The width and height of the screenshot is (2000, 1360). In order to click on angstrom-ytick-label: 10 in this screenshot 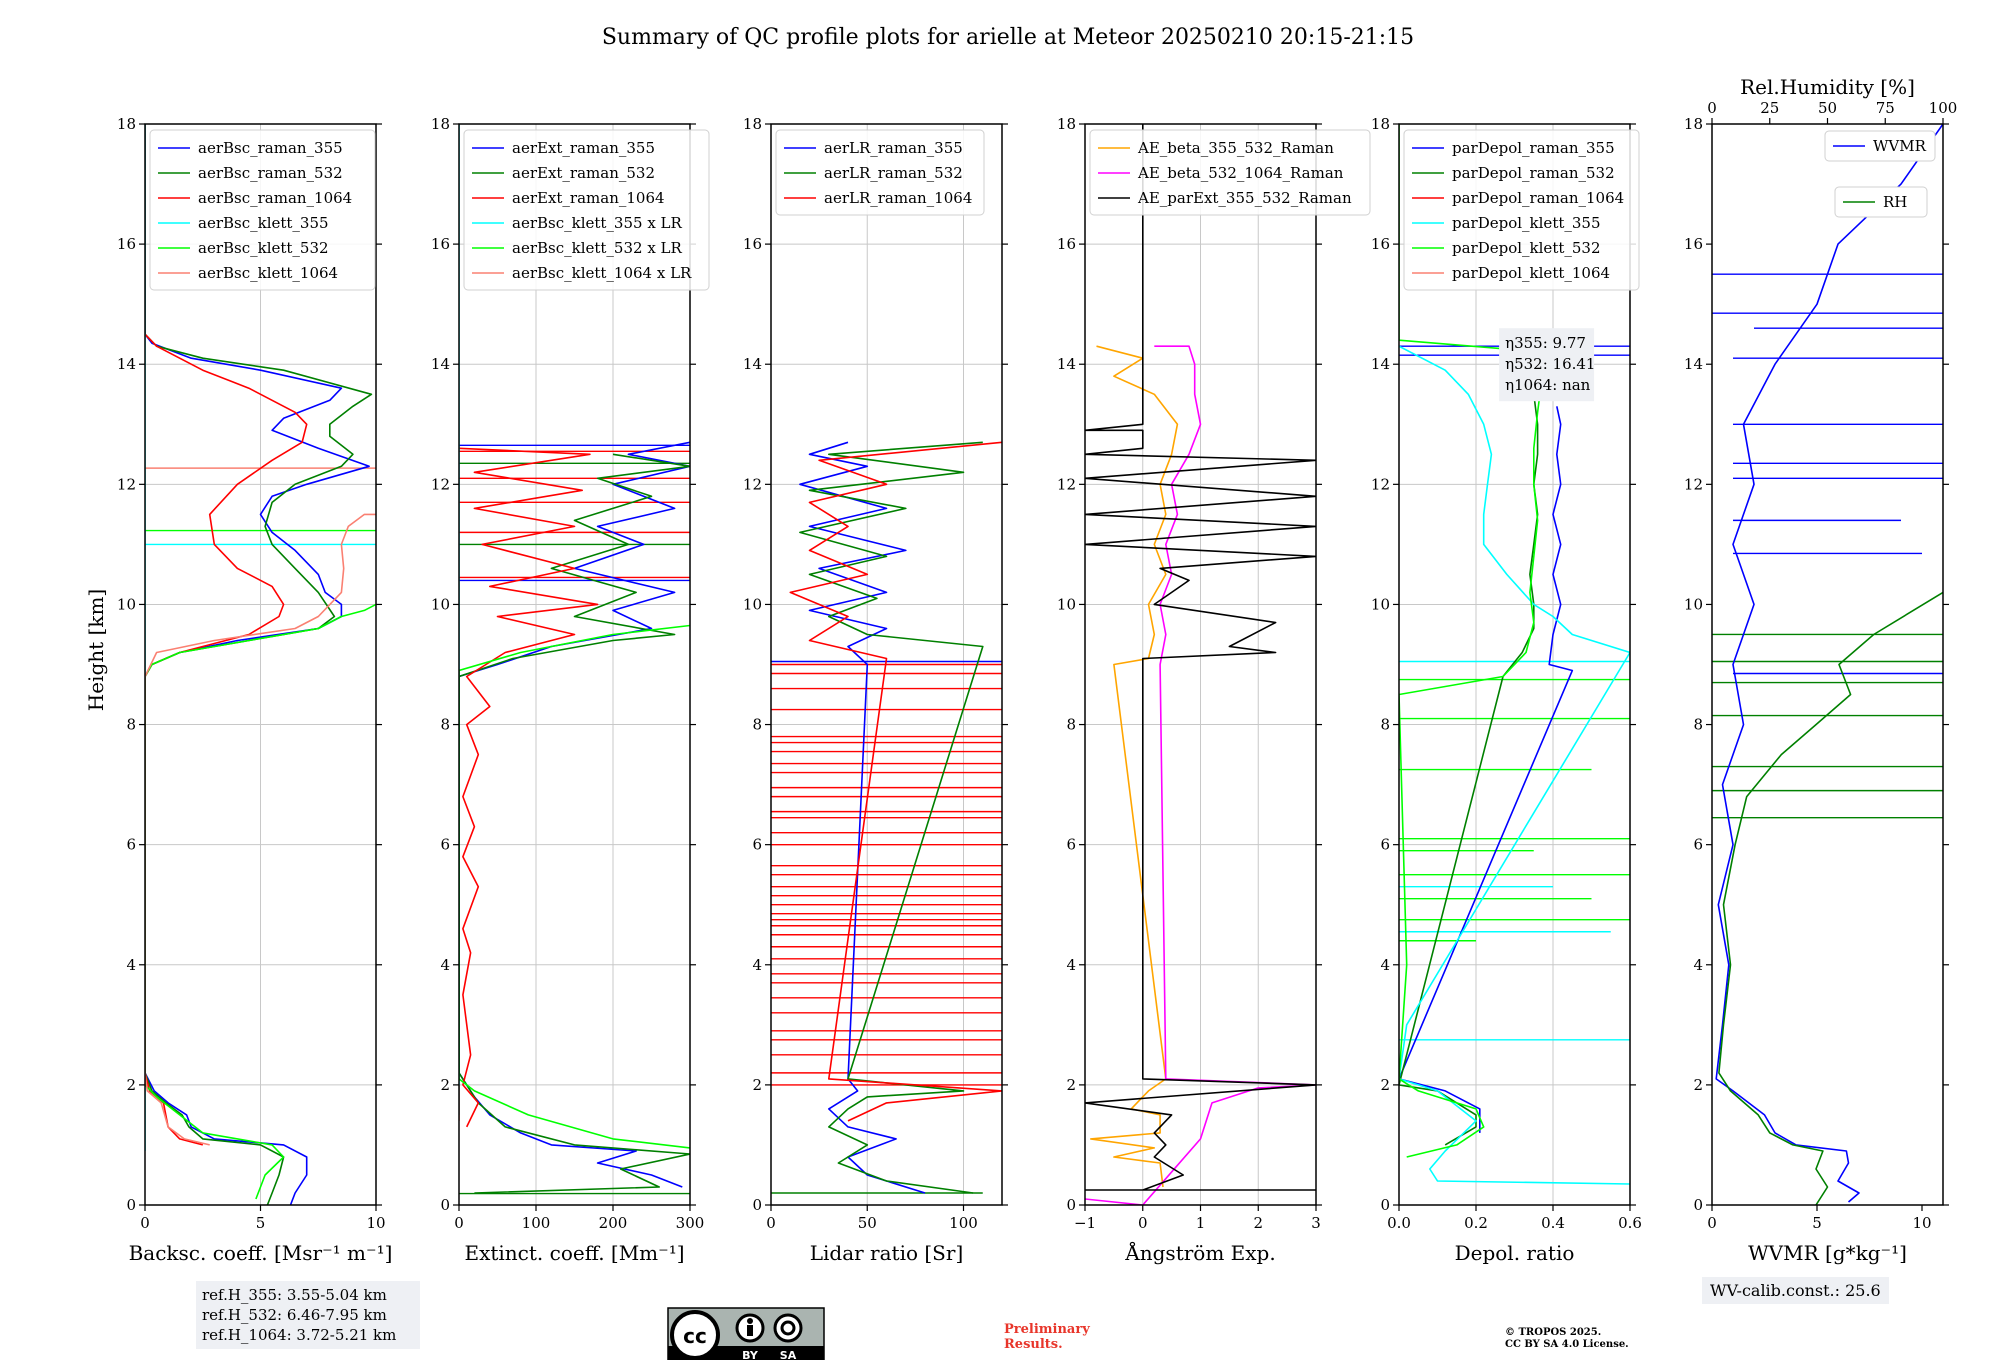, I will do `click(1066, 604)`.